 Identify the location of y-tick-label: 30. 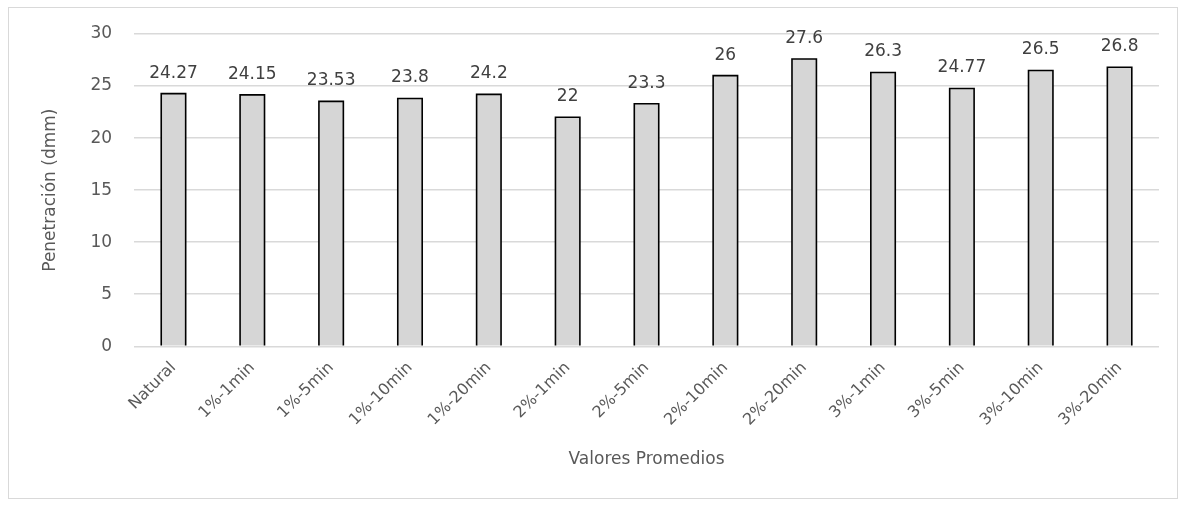
(101, 32).